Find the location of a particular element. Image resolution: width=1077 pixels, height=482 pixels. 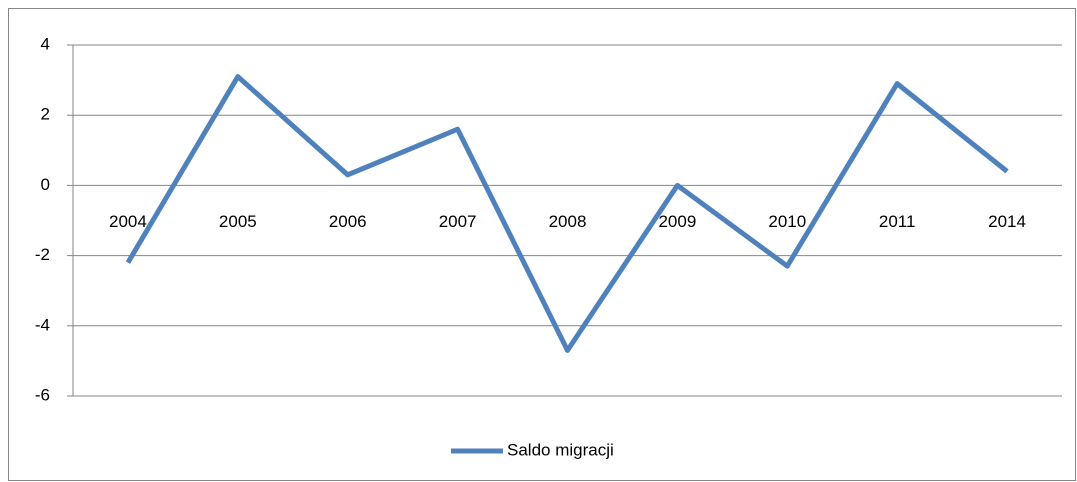

y-tick-label: -6 is located at coordinates (42, 394).